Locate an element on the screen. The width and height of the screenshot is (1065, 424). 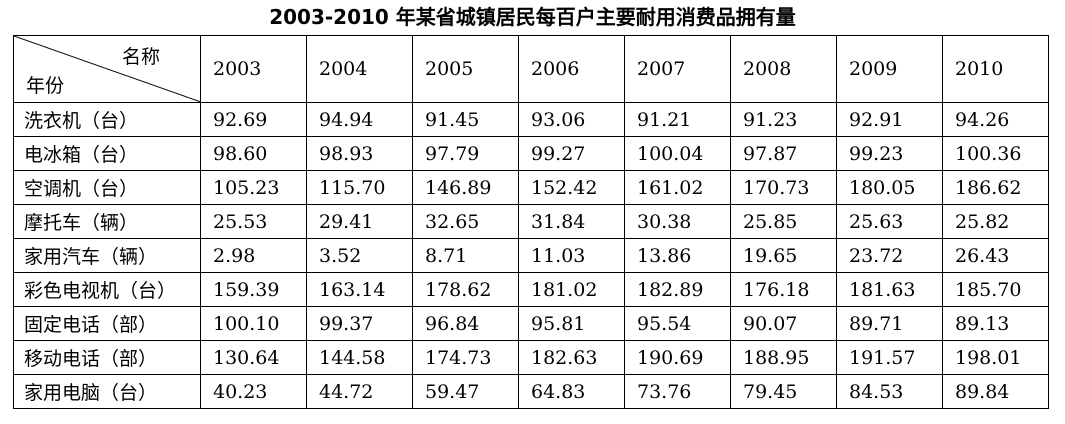
year-header: 2008 is located at coordinates (783, 69).